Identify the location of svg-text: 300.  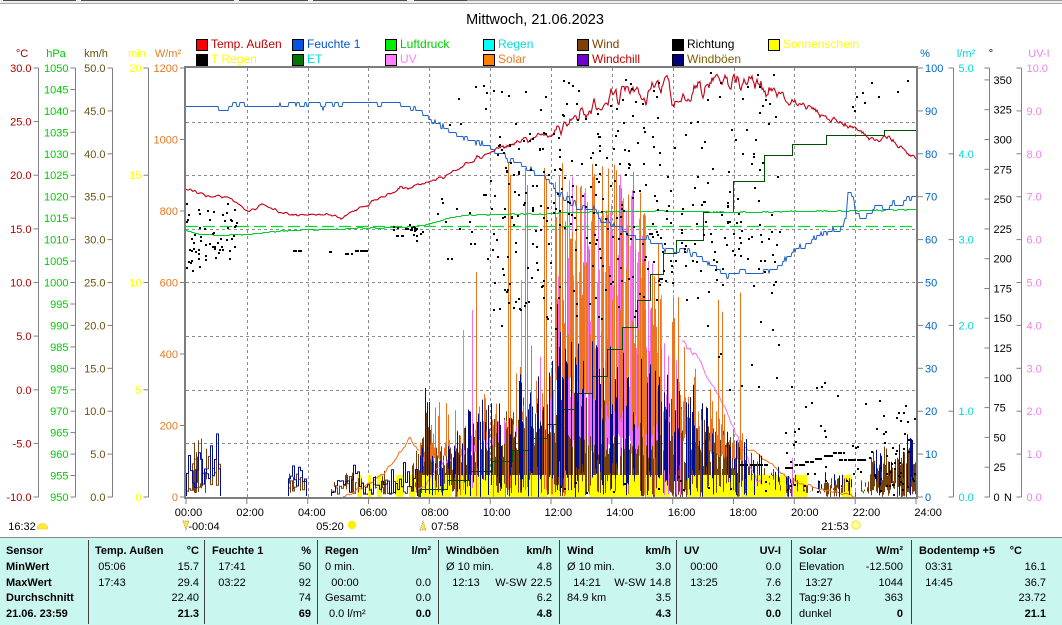
(1003, 141).